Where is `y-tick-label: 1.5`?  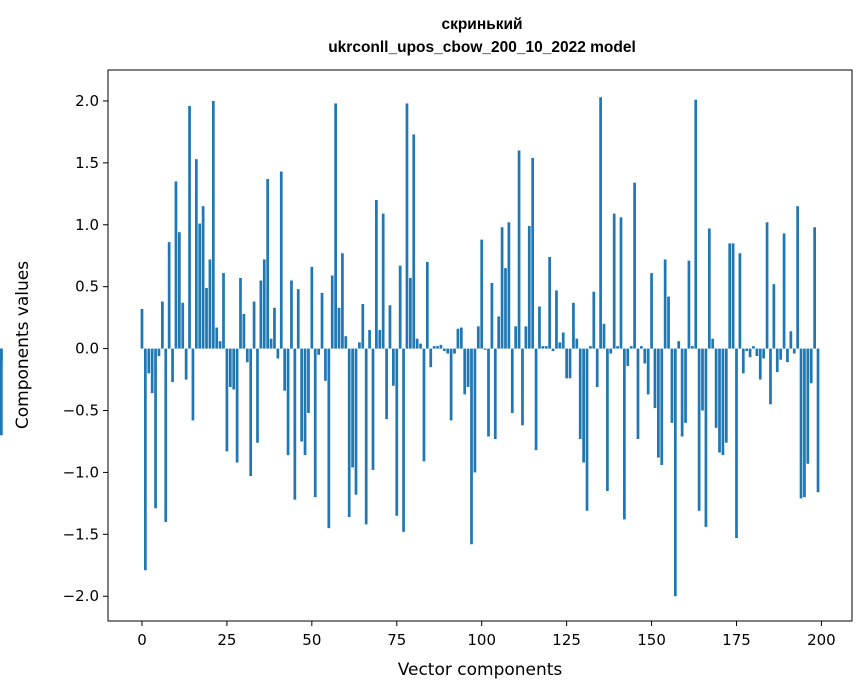 y-tick-label: 1.5 is located at coordinates (87, 163).